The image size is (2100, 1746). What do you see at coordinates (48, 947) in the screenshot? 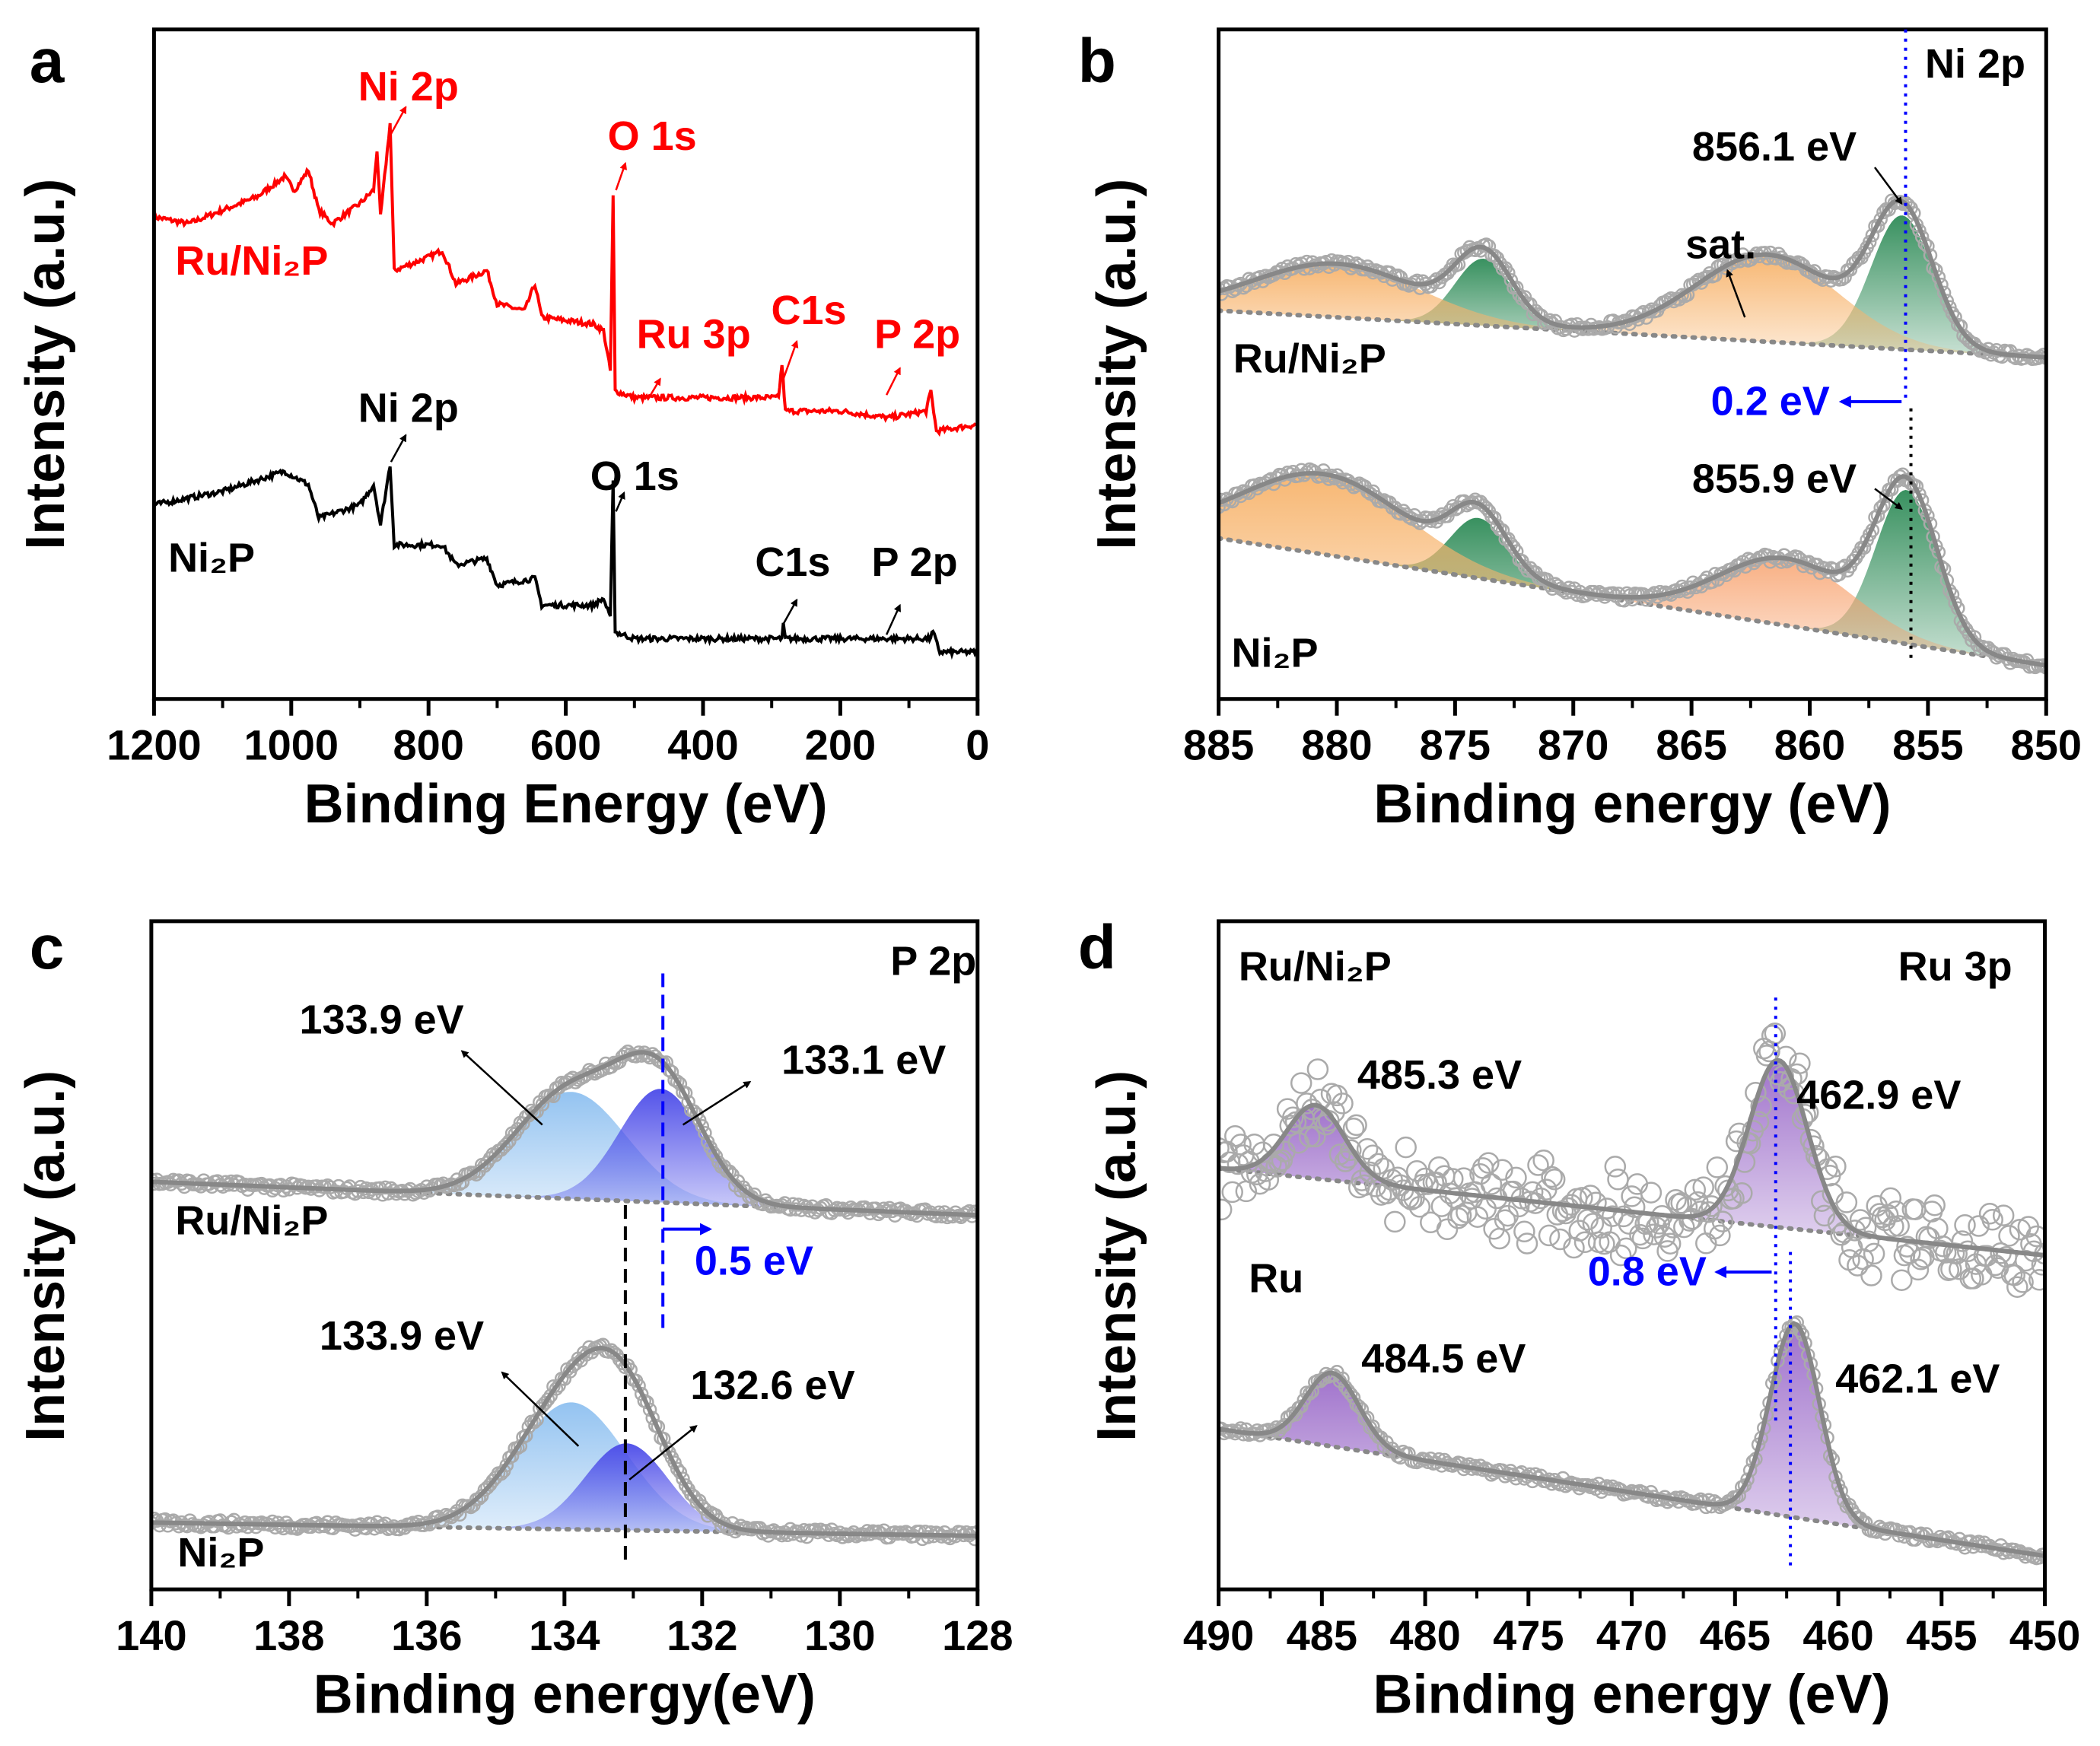
I see `panel-label: c` at bounding box center [48, 947].